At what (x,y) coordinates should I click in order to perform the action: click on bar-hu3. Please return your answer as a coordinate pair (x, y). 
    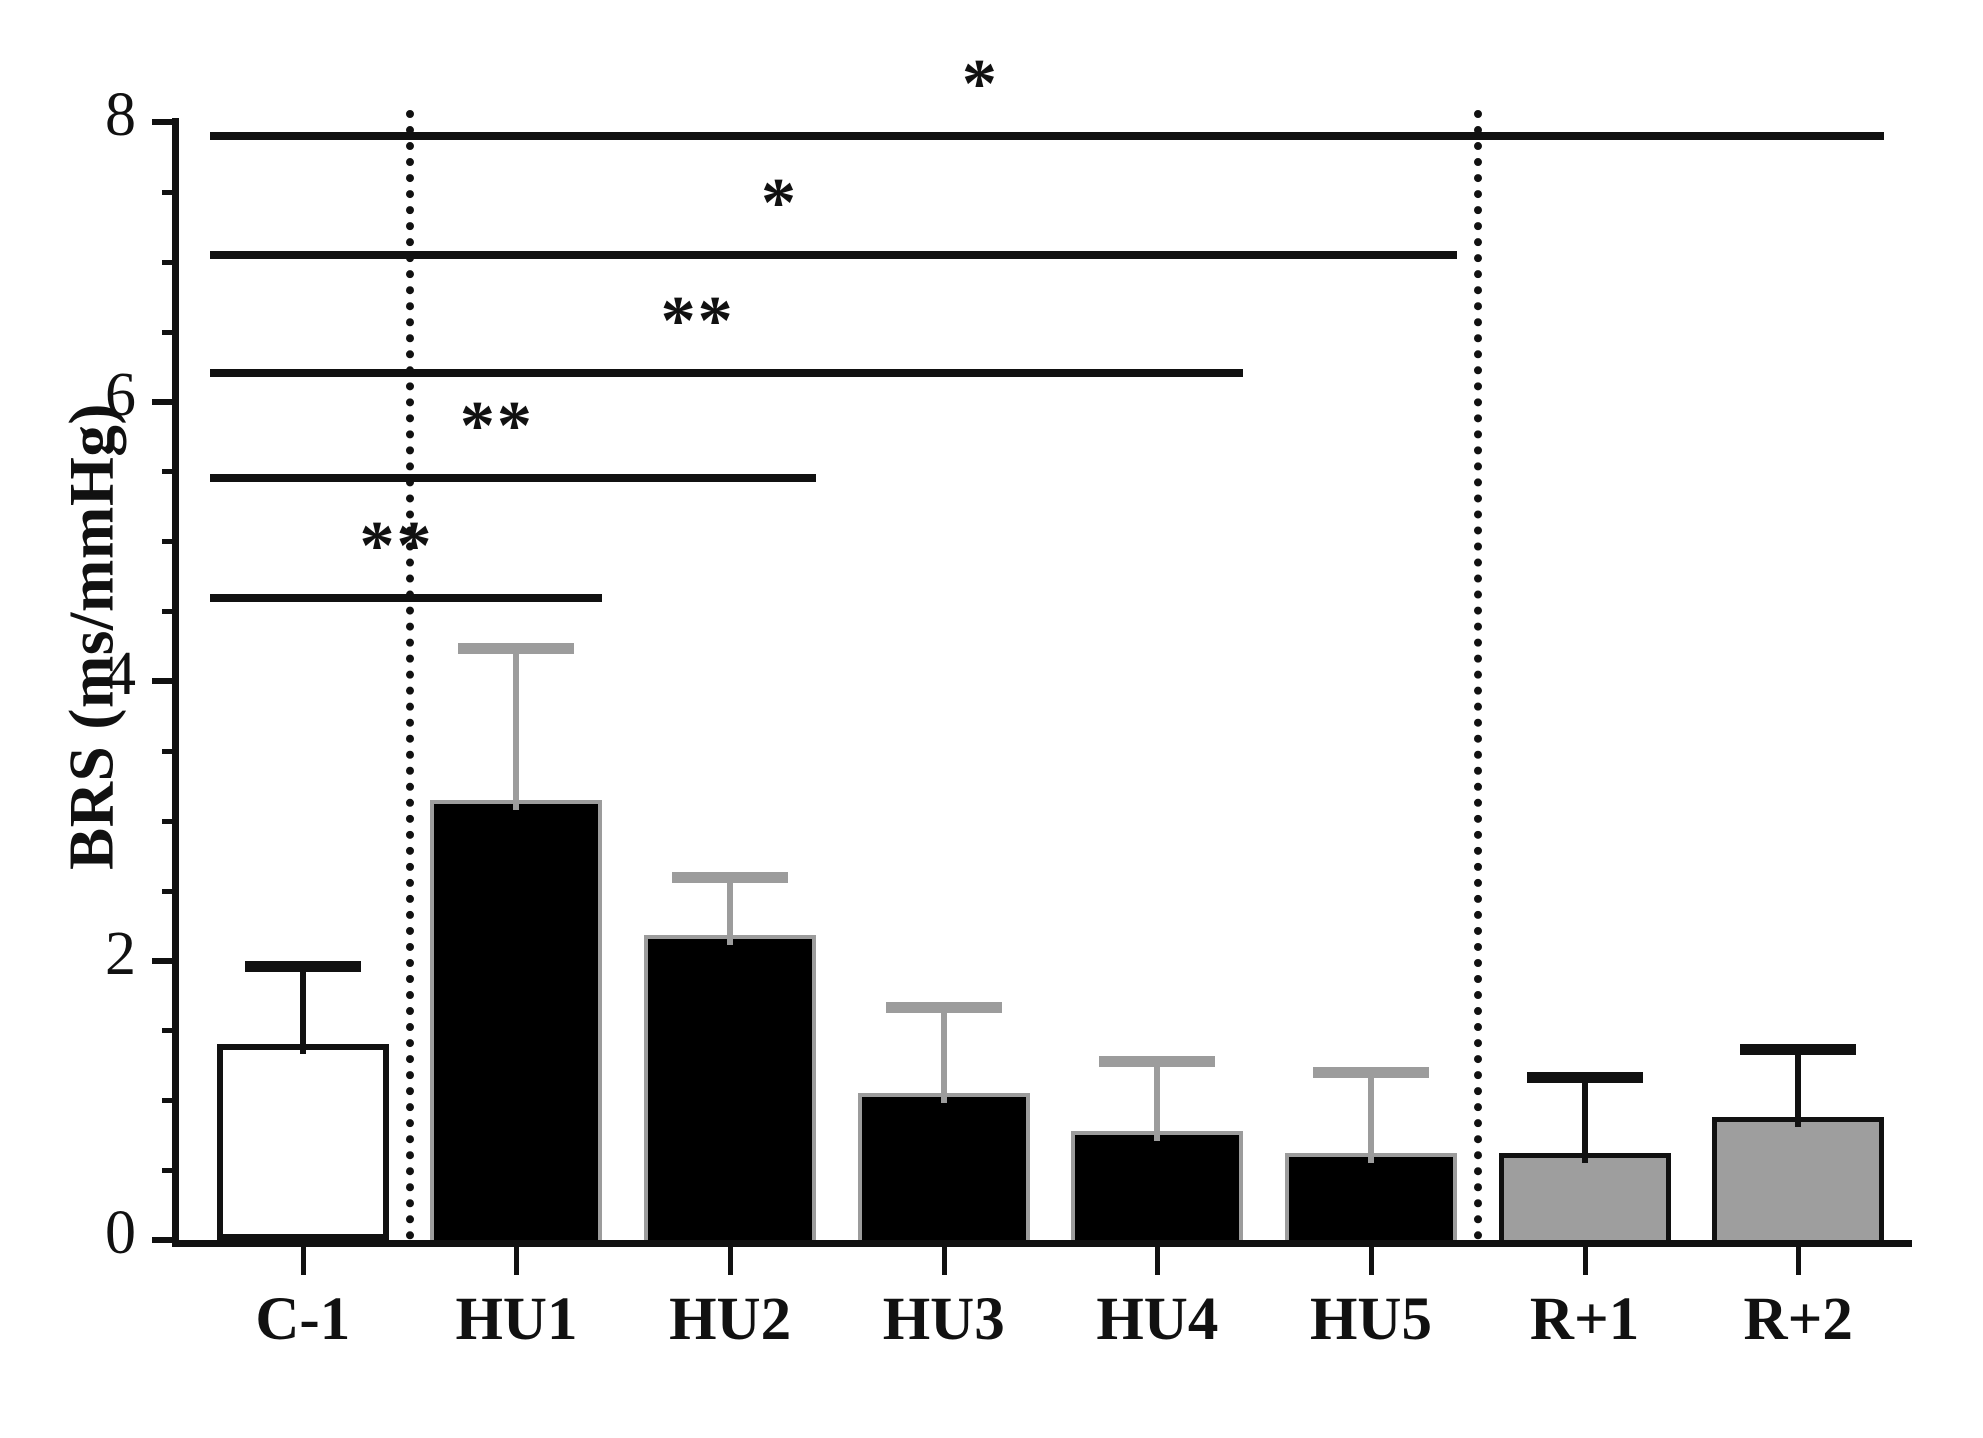
    Looking at the image, I should click on (943, 1166).